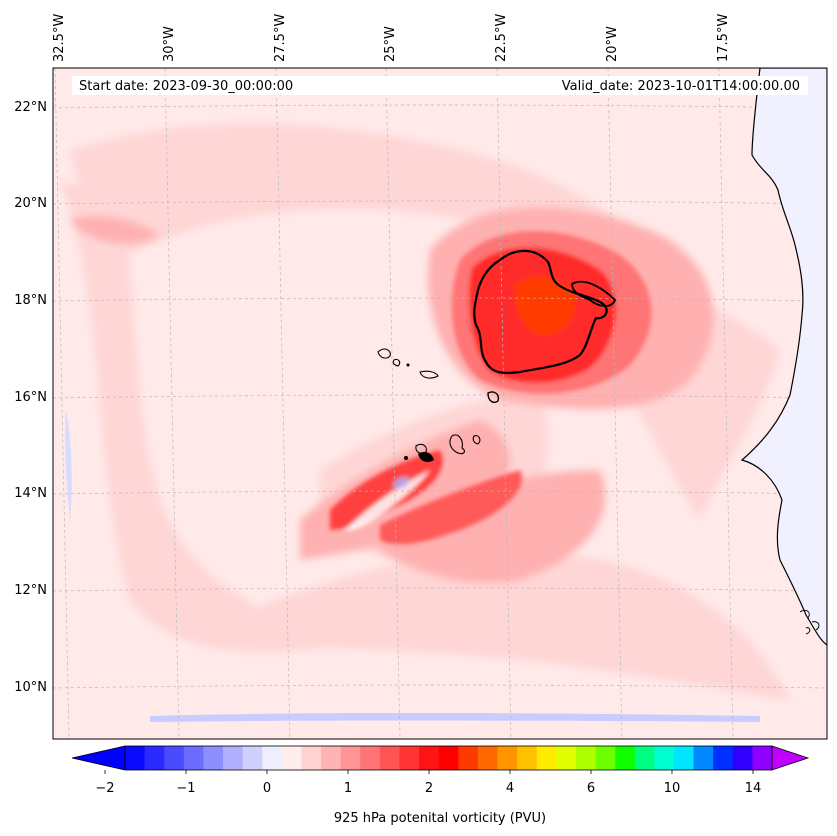 This screenshot has height=836, width=837. Describe the element at coordinates (419, 412) in the screenshot. I see `islands-filled` at that location.